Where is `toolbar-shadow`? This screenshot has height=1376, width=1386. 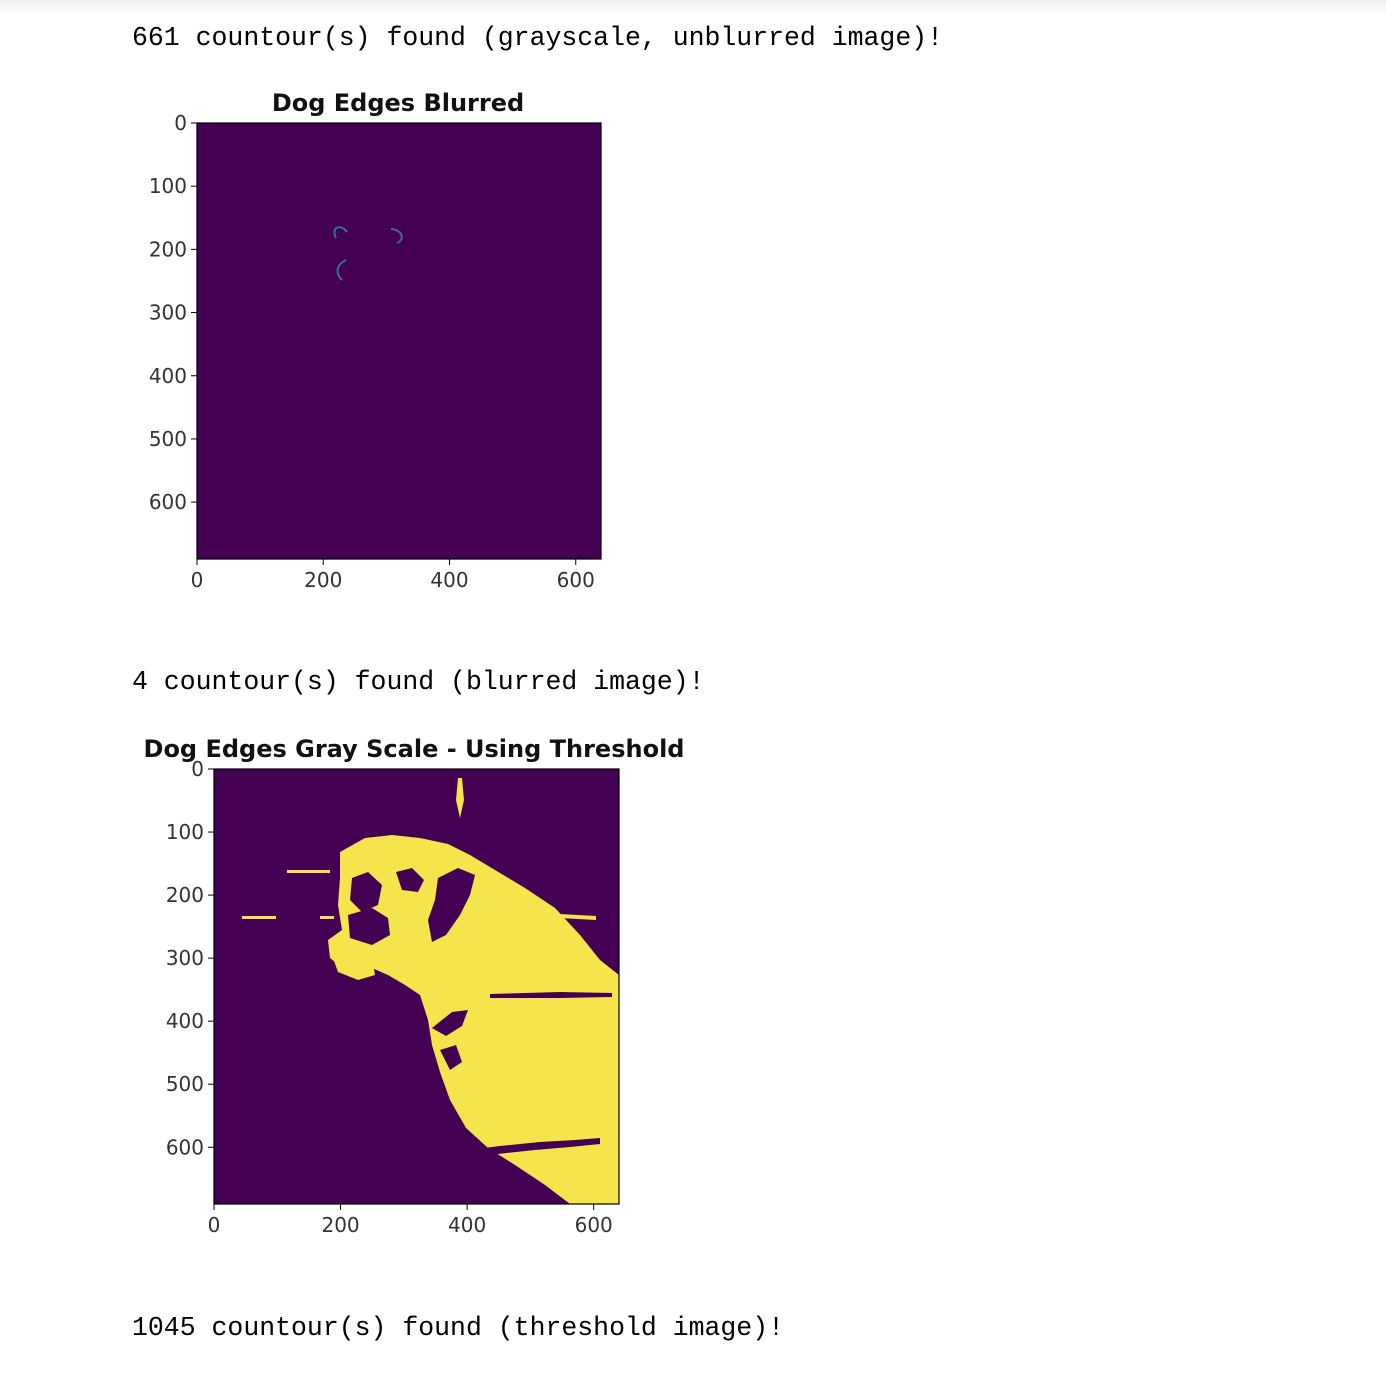 toolbar-shadow is located at coordinates (693, 7).